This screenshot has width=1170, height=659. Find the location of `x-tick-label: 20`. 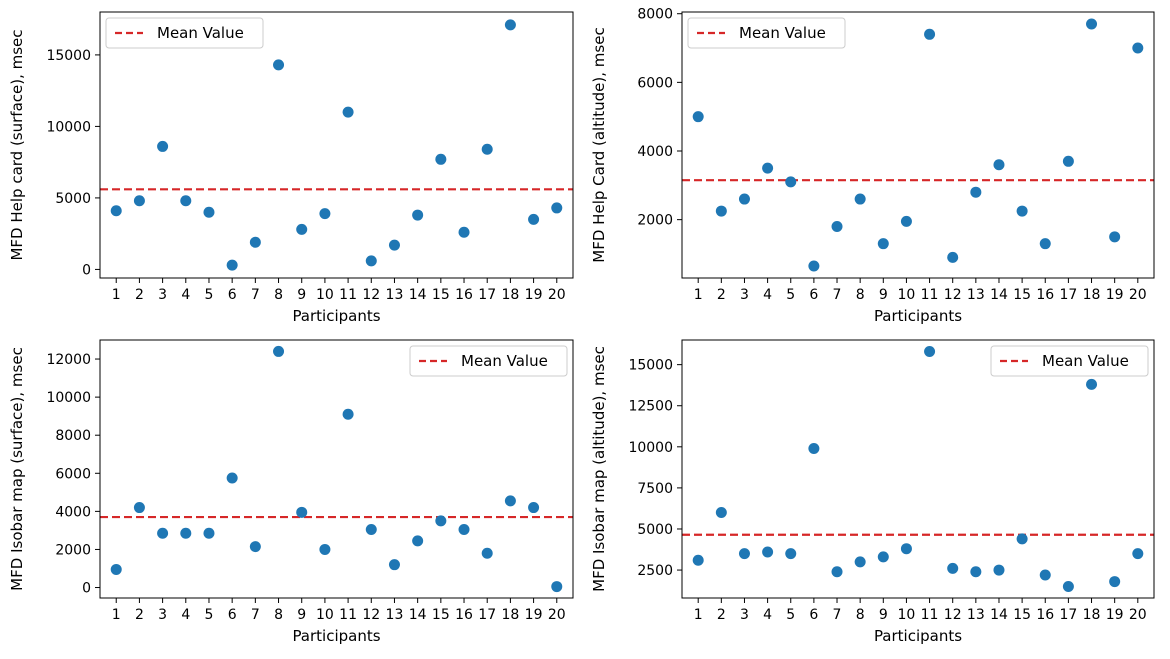

x-tick-label: 20 is located at coordinates (1138, 295).